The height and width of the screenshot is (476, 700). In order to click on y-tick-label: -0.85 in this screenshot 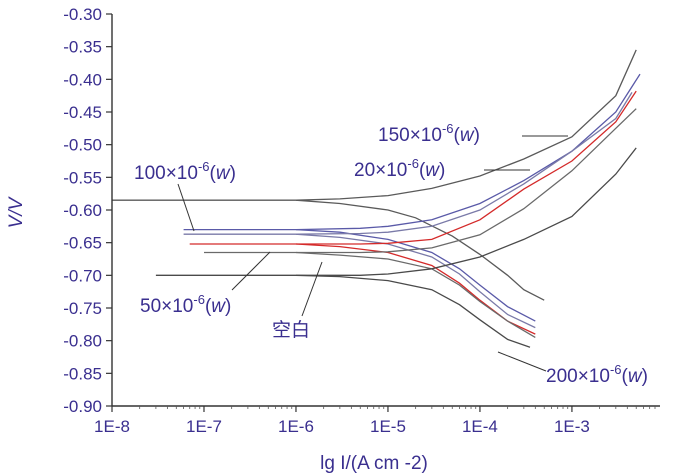, I will do `click(82, 373)`.